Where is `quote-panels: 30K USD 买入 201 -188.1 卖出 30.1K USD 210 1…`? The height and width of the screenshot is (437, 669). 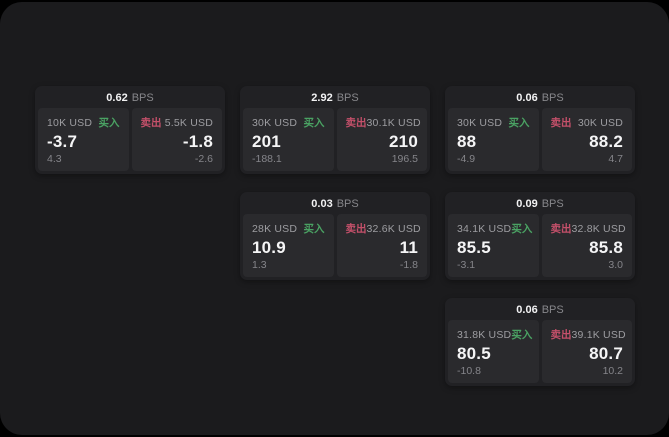
quote-panels: 30K USD 买入 201 -188.1 卖出 30.1K USD 210 1… is located at coordinates (335, 139).